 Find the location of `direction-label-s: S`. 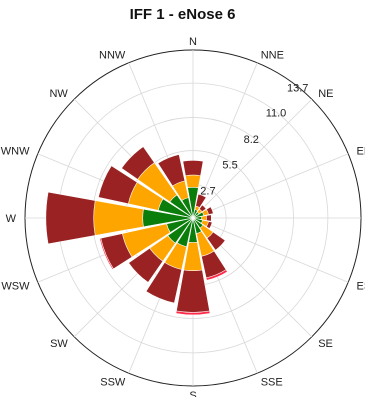

direction-label-s: S is located at coordinates (192, 393).